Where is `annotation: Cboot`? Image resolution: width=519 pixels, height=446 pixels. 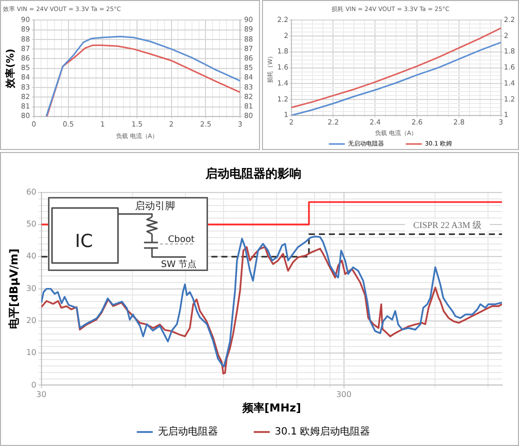
annotation: Cboot is located at coordinates (182, 240).